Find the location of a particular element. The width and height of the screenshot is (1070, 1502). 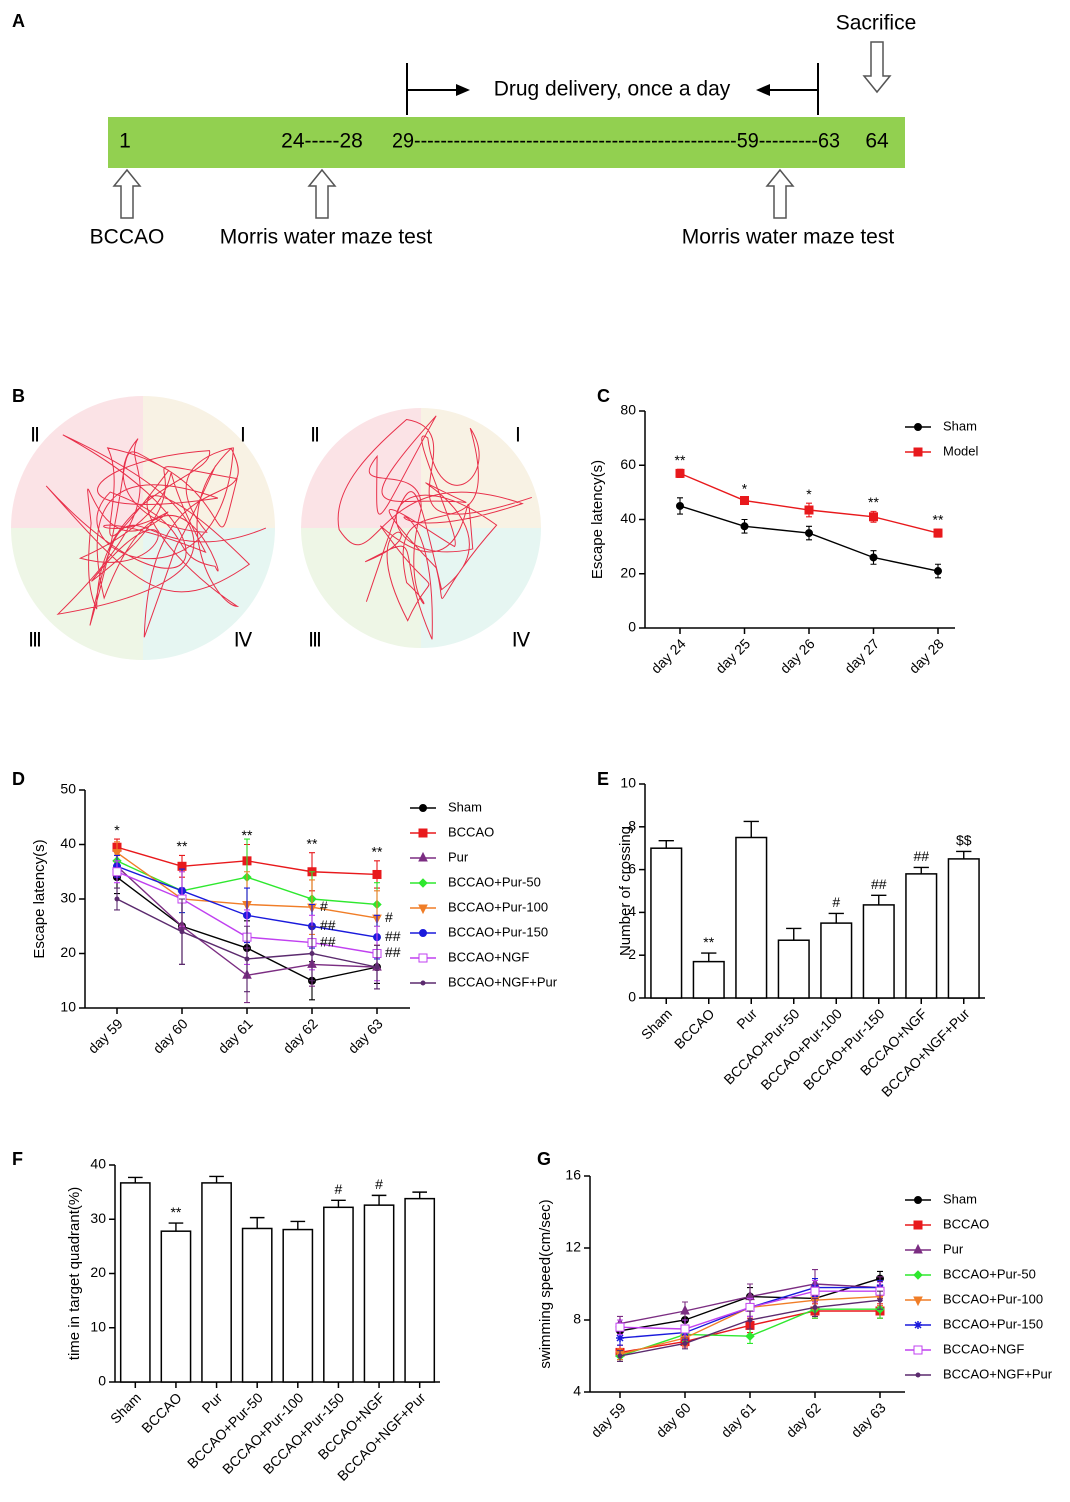

quadrant-label: Ⅱ is located at coordinates (35, 436).